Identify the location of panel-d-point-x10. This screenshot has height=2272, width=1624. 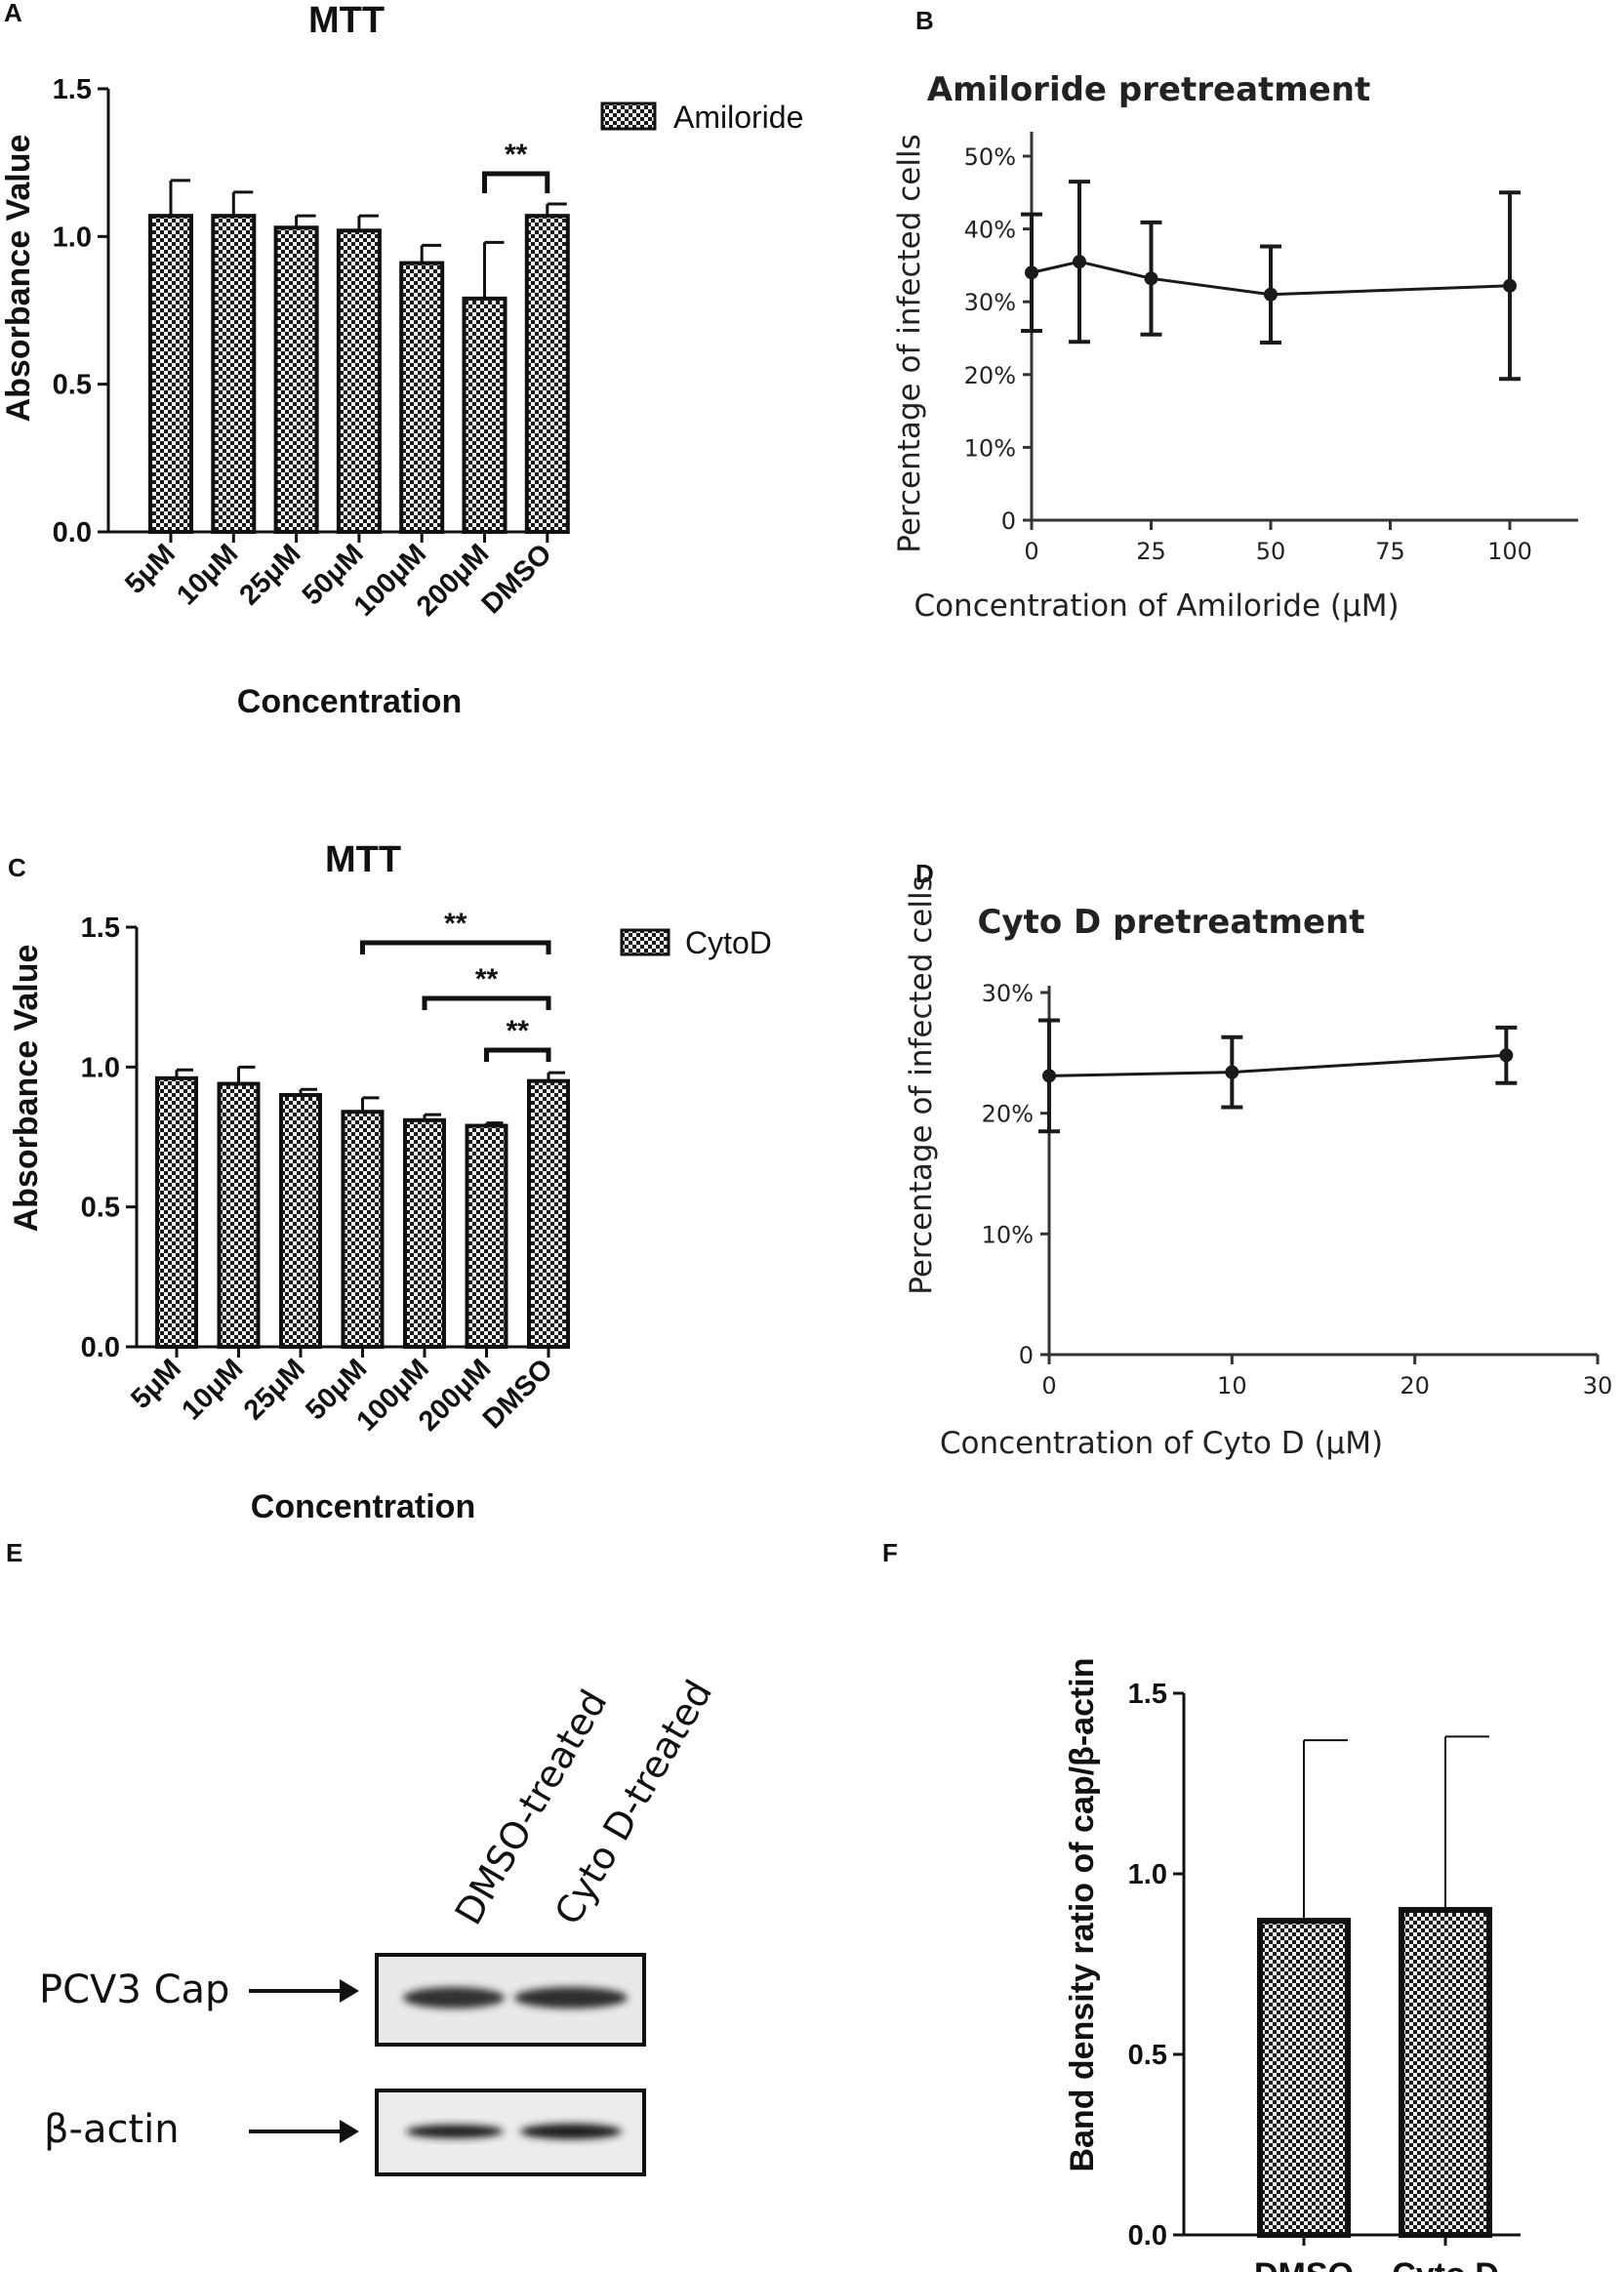
(1232, 1072).